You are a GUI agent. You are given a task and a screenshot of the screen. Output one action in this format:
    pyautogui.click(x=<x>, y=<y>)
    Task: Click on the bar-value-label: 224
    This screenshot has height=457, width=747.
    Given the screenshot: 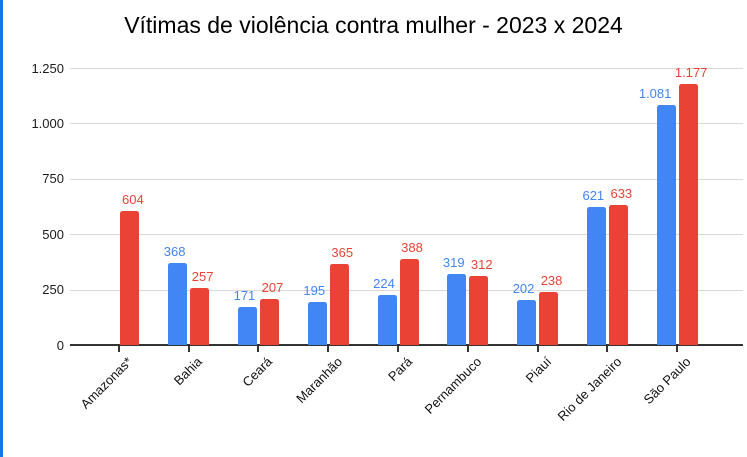 What is the action you would take?
    pyautogui.click(x=384, y=284)
    